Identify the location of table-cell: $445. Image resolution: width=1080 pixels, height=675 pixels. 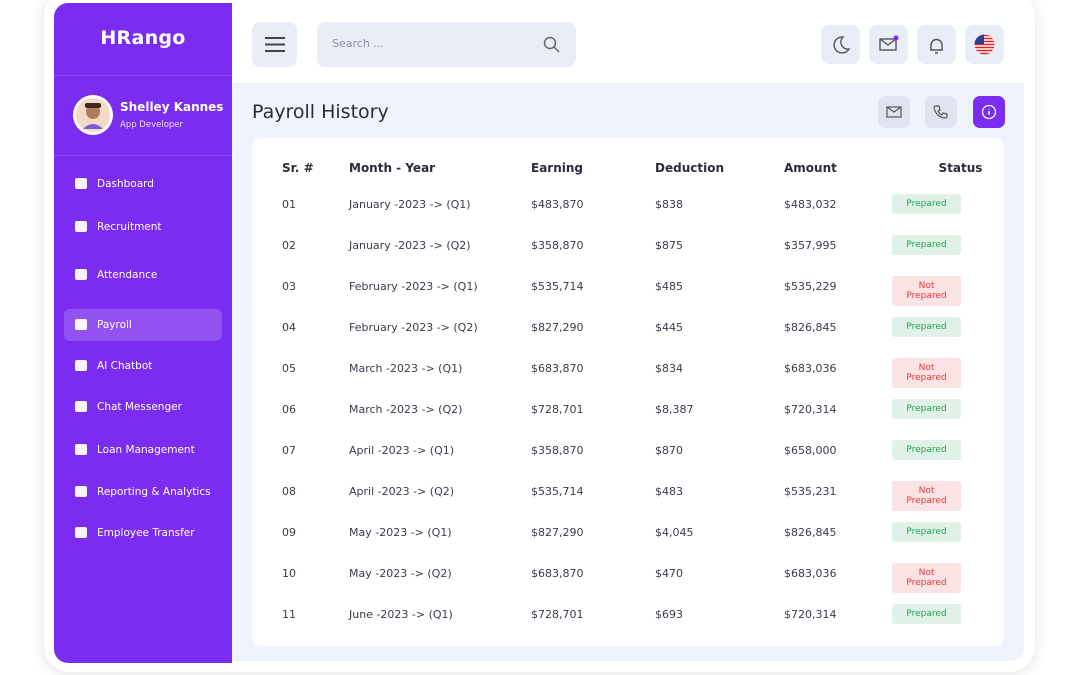
(669, 327).